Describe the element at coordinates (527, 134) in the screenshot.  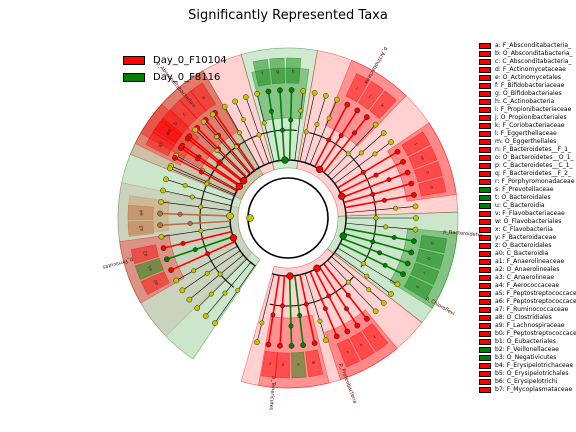
I see `taxa-legend-entry: l: F_Eggerthellaceae` at that location.